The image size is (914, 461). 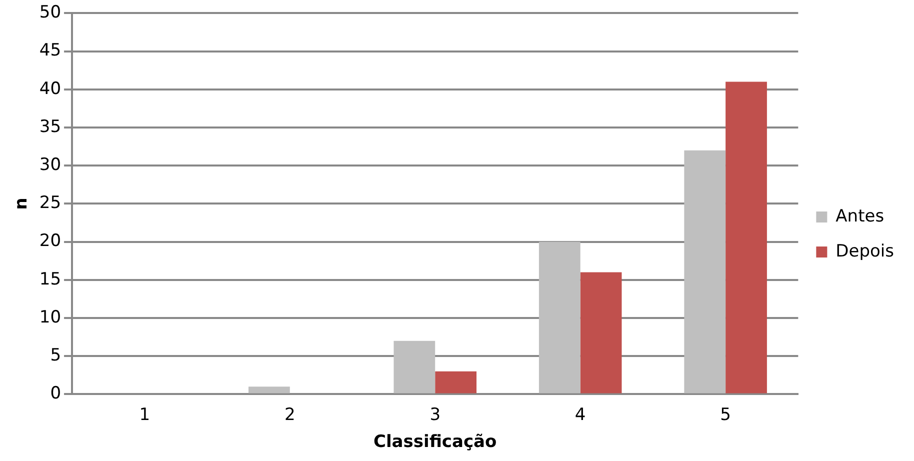 I want to click on x-tick-label: 3, so click(x=435, y=414).